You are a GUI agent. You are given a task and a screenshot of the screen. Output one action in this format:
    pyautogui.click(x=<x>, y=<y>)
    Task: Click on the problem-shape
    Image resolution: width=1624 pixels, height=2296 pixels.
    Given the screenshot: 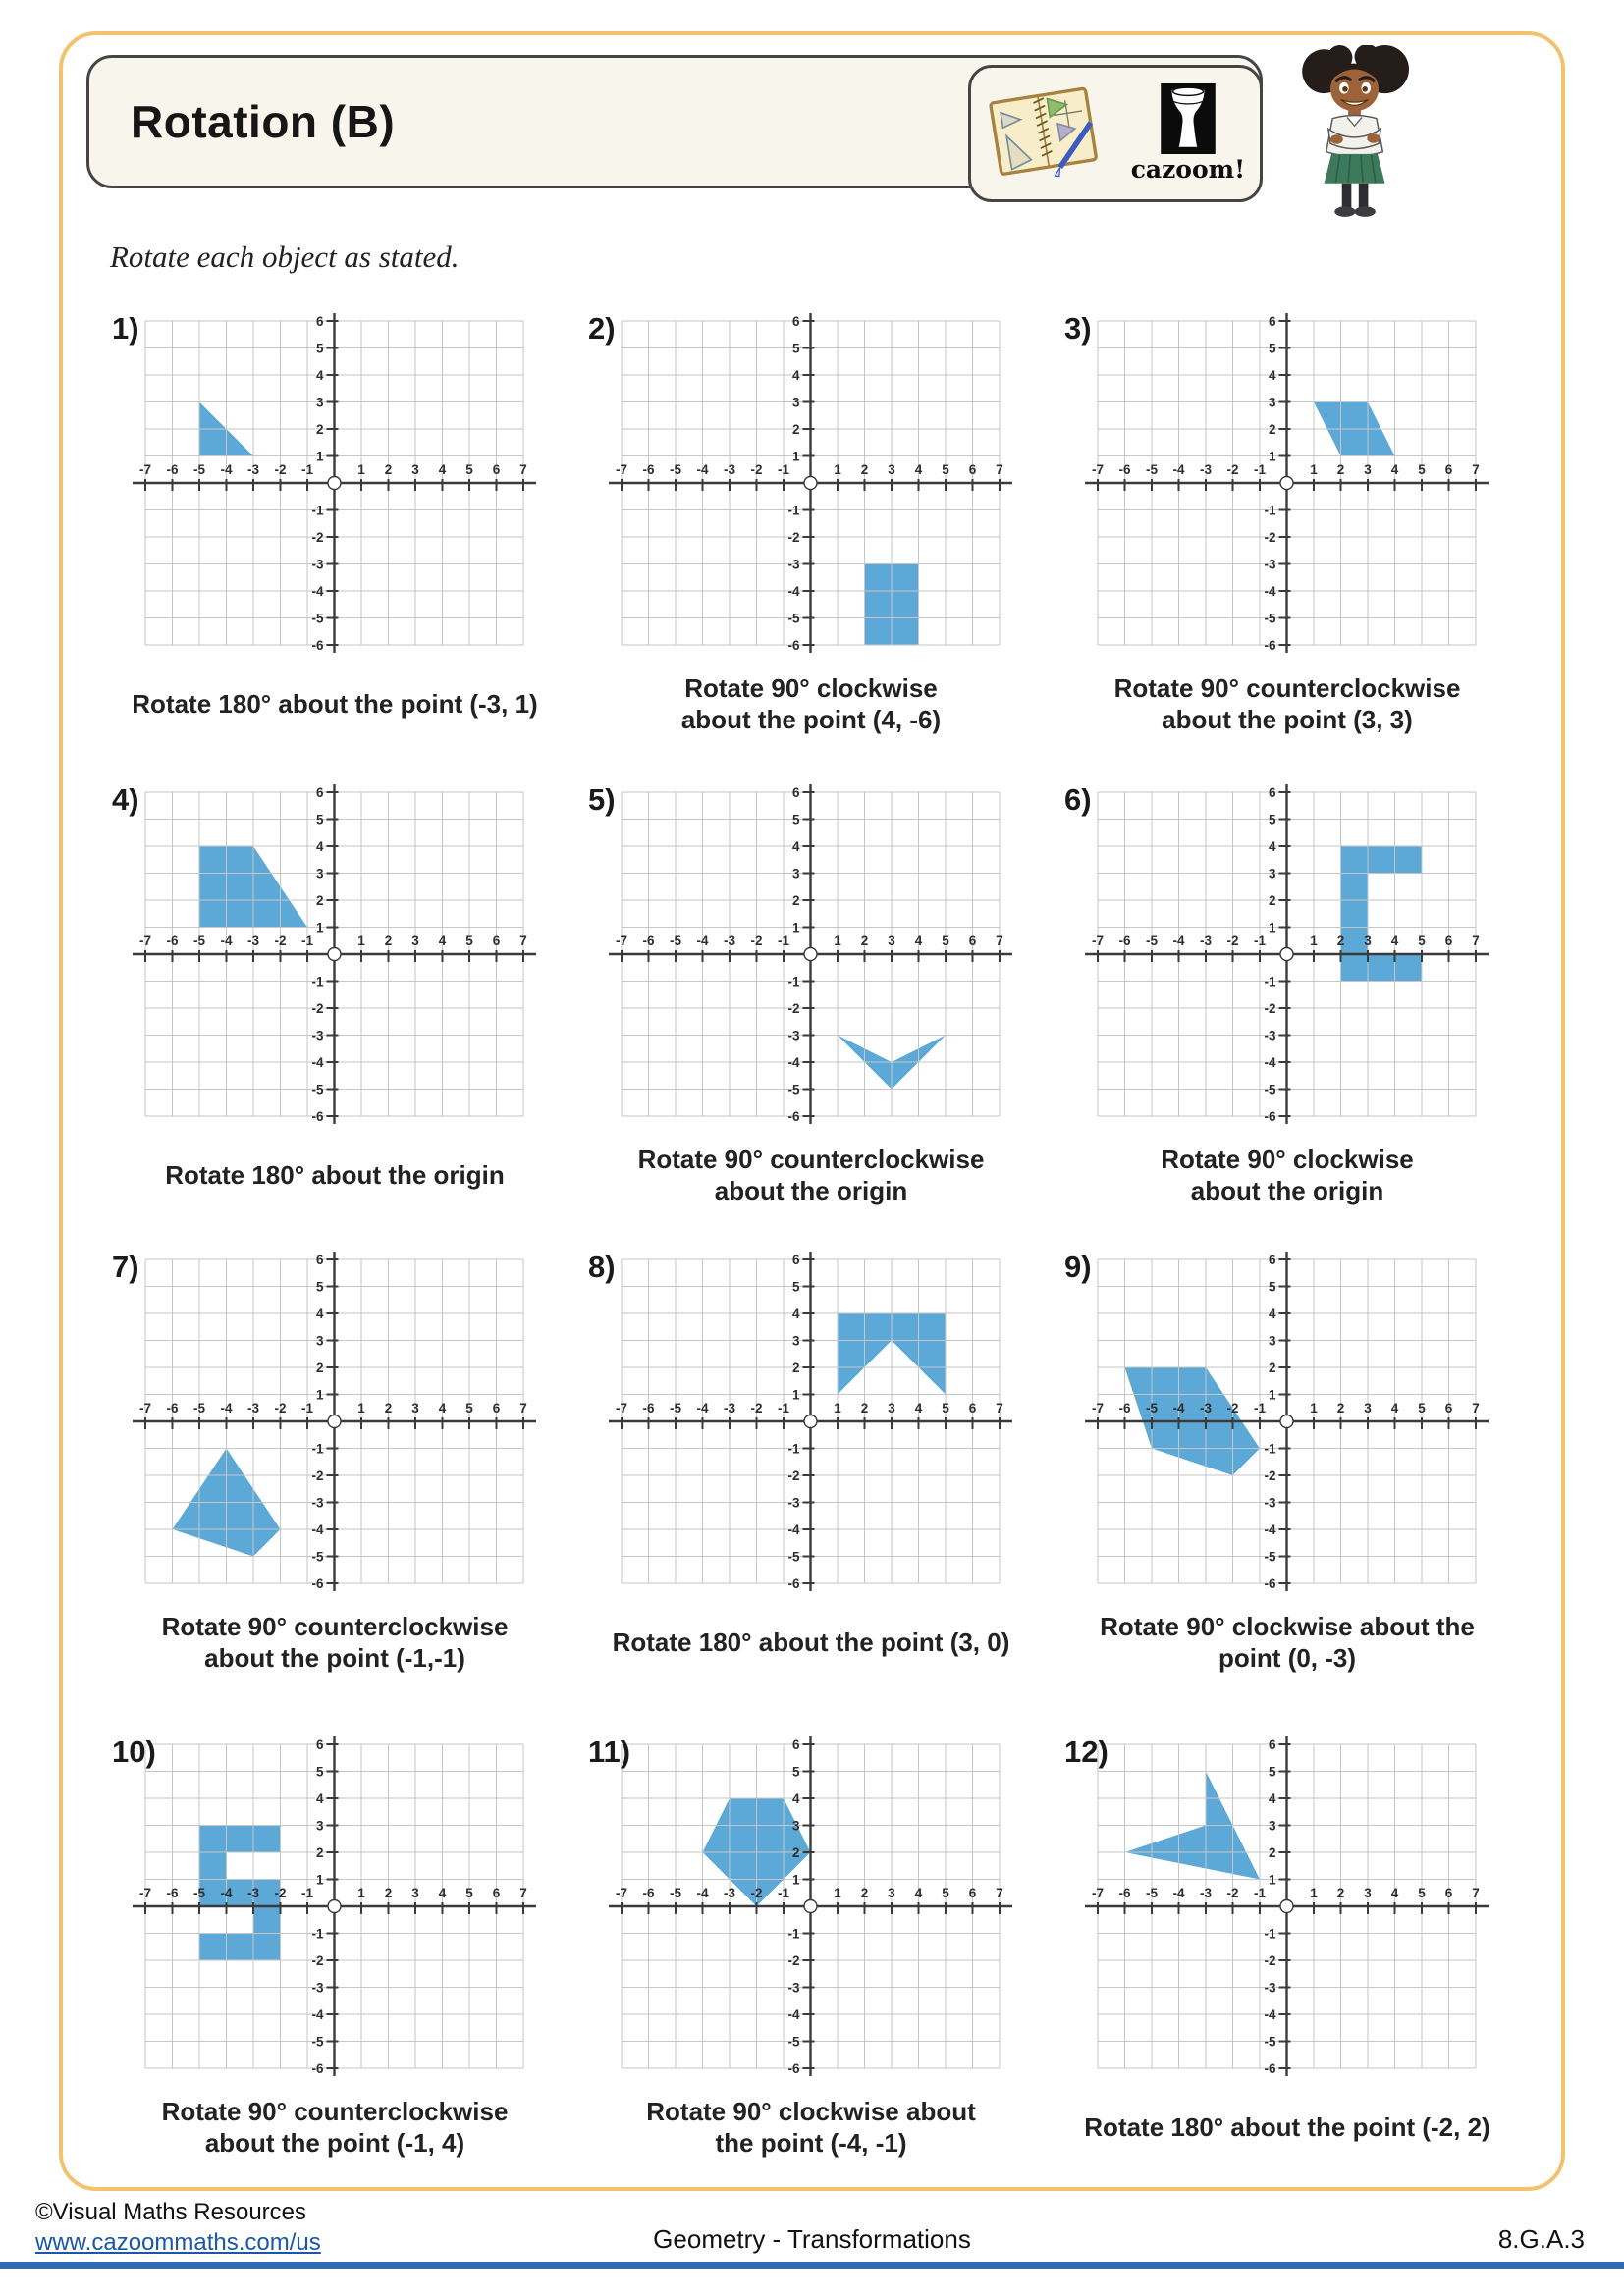 What is the action you would take?
    pyautogui.click(x=240, y=1892)
    